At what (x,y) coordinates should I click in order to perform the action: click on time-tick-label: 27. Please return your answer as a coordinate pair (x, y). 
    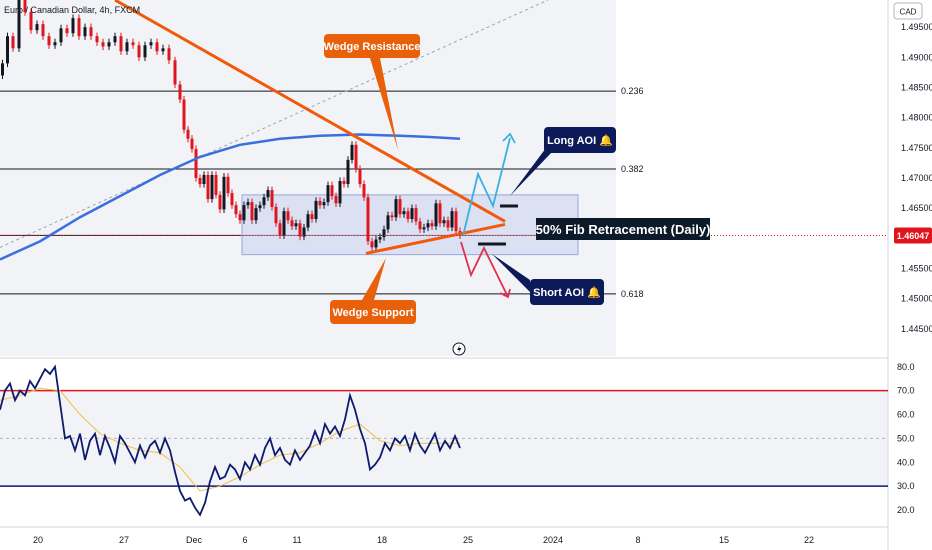
    Looking at the image, I should click on (124, 540).